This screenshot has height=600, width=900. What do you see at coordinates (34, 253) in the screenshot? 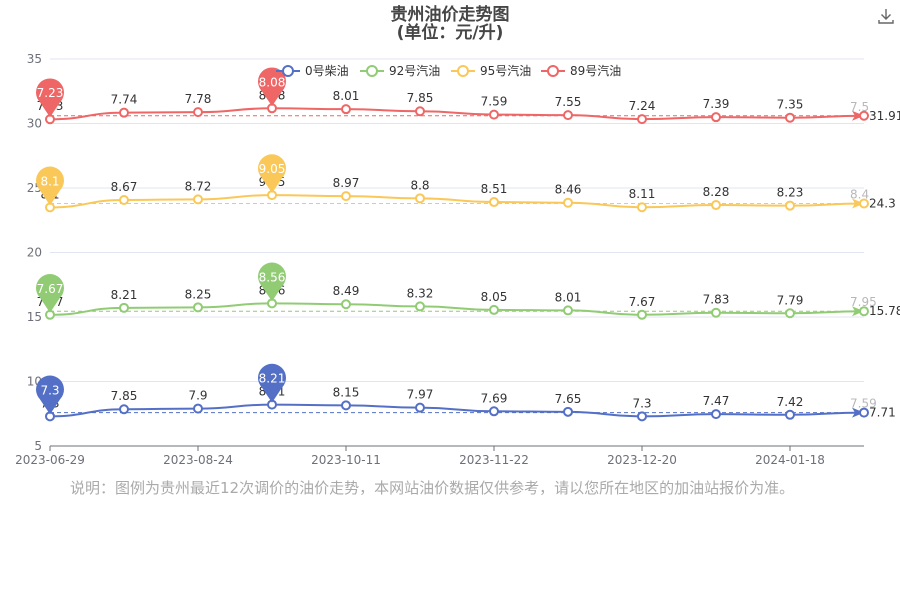
I see `y-tick-label: 20` at bounding box center [34, 253].